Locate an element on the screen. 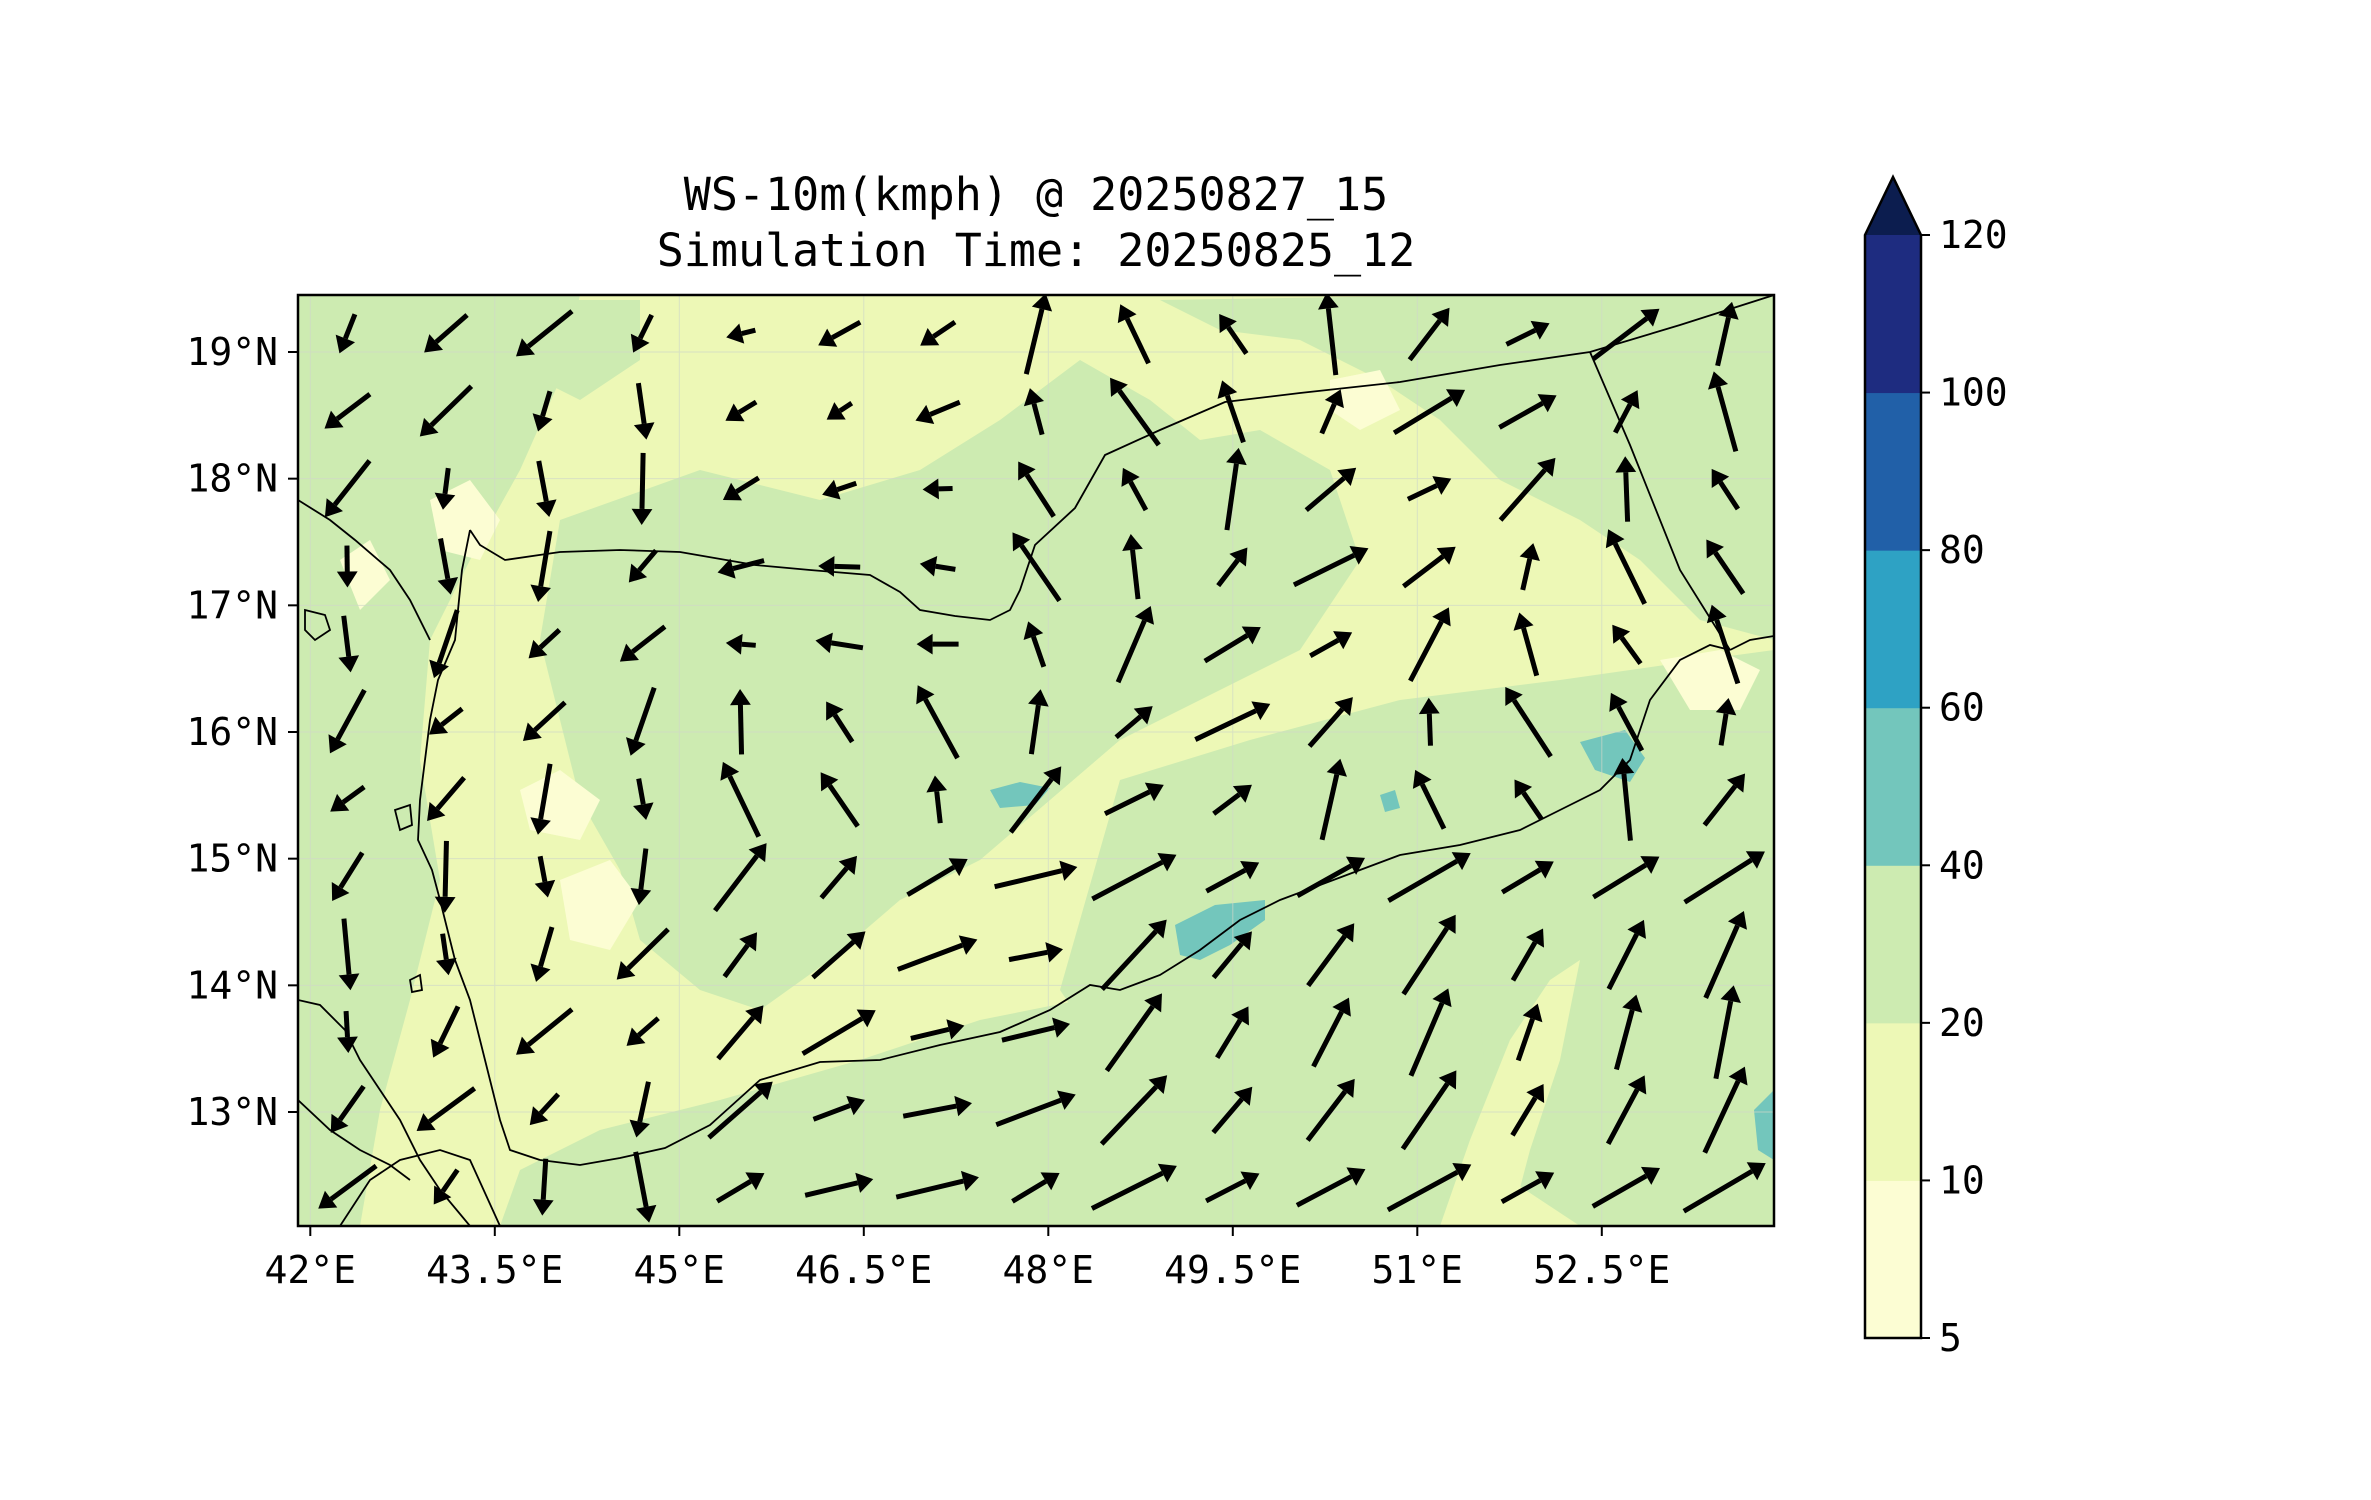 This screenshot has height=1500, width=2371. colorbar-extend-arrow is located at coordinates (1893, 206).